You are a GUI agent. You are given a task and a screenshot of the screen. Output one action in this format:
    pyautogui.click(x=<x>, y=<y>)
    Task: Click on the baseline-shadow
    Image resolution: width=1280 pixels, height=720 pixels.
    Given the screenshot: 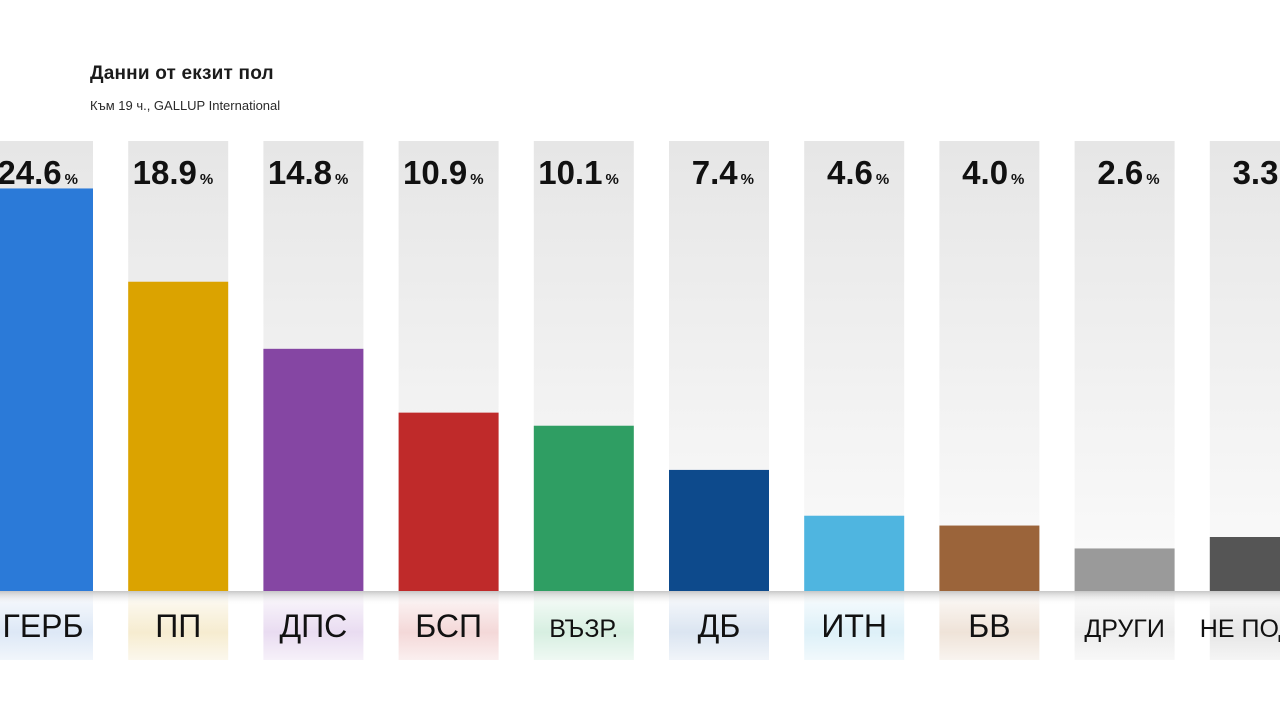 What is the action you would take?
    pyautogui.click(x=640, y=598)
    